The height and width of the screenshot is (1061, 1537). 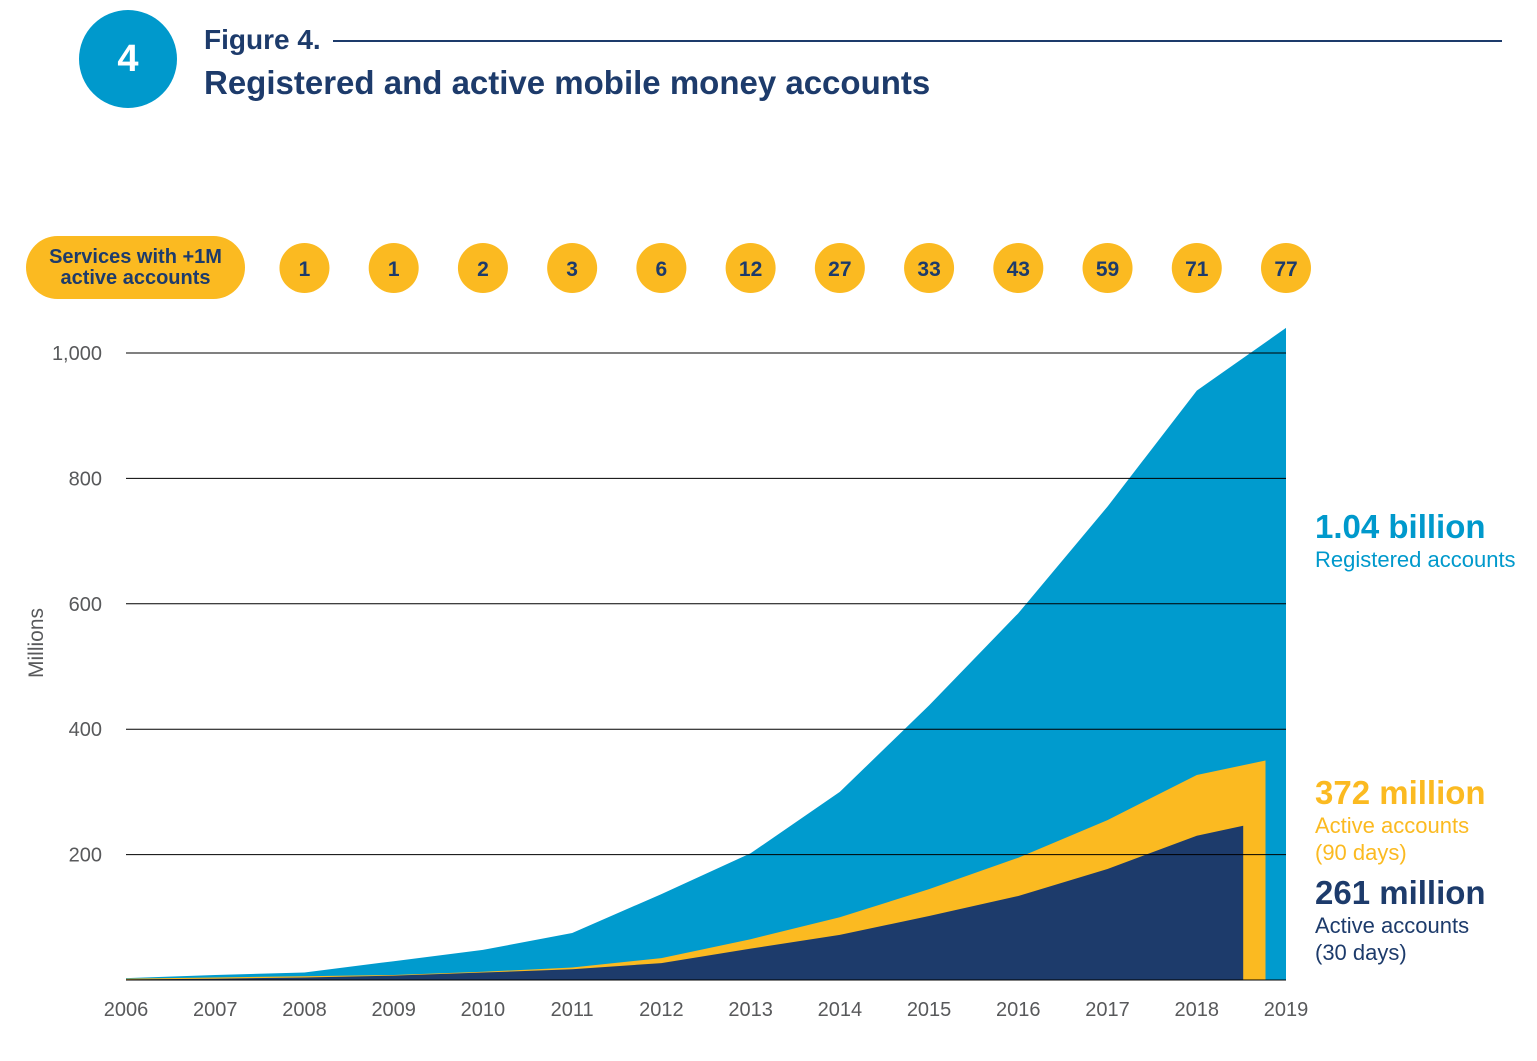 I want to click on services-label-pill: Services with +1M active accounts, so click(x=135, y=267).